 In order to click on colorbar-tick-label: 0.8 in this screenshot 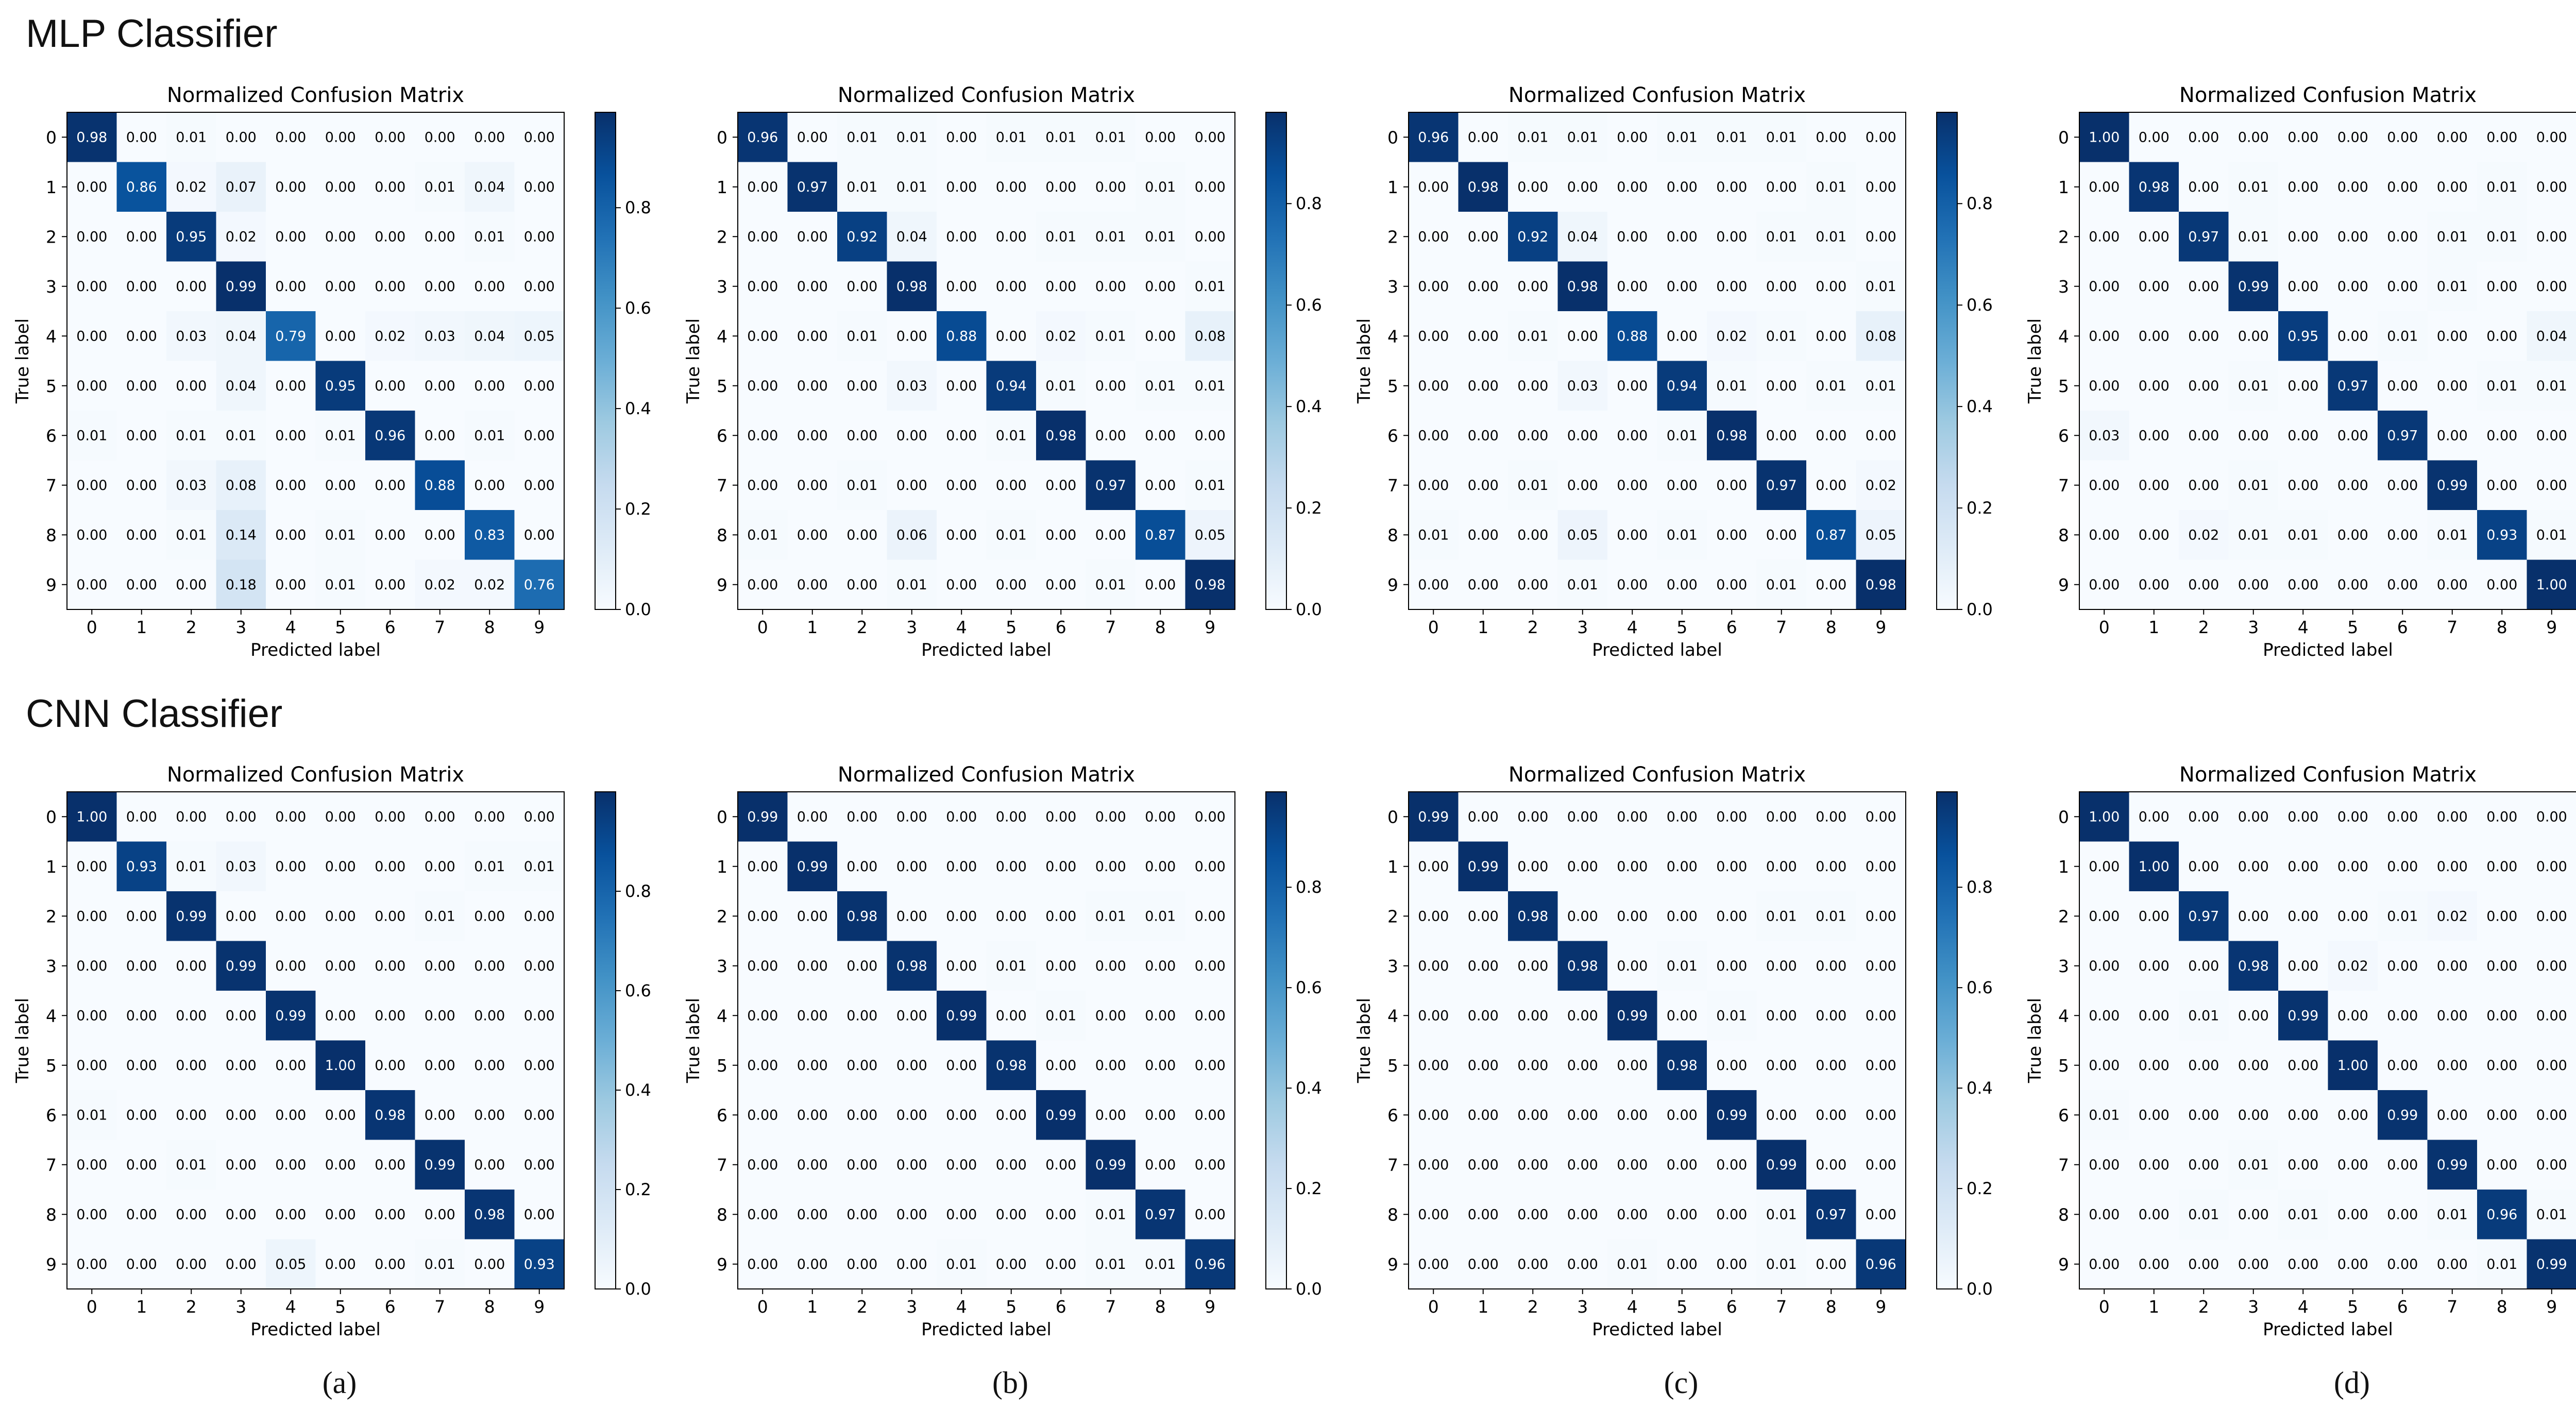, I will do `click(638, 891)`.